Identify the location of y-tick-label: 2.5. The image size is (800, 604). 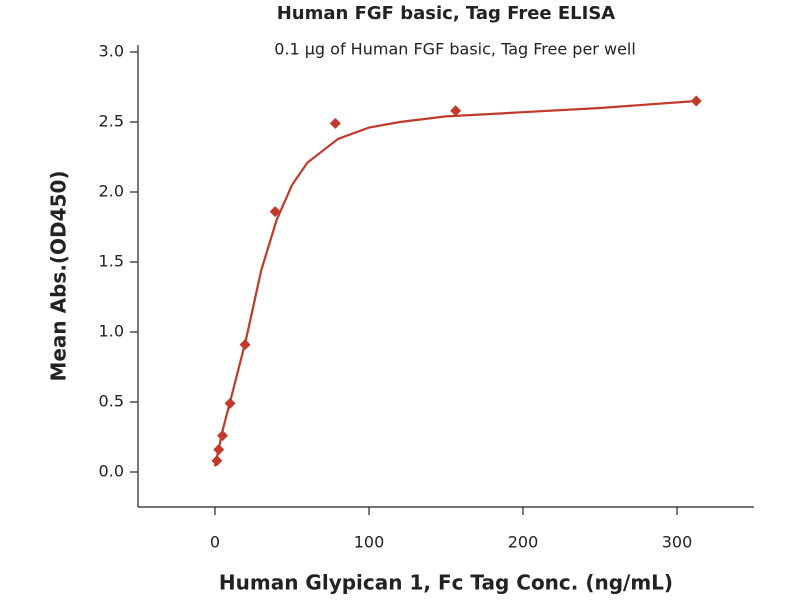
(111, 121).